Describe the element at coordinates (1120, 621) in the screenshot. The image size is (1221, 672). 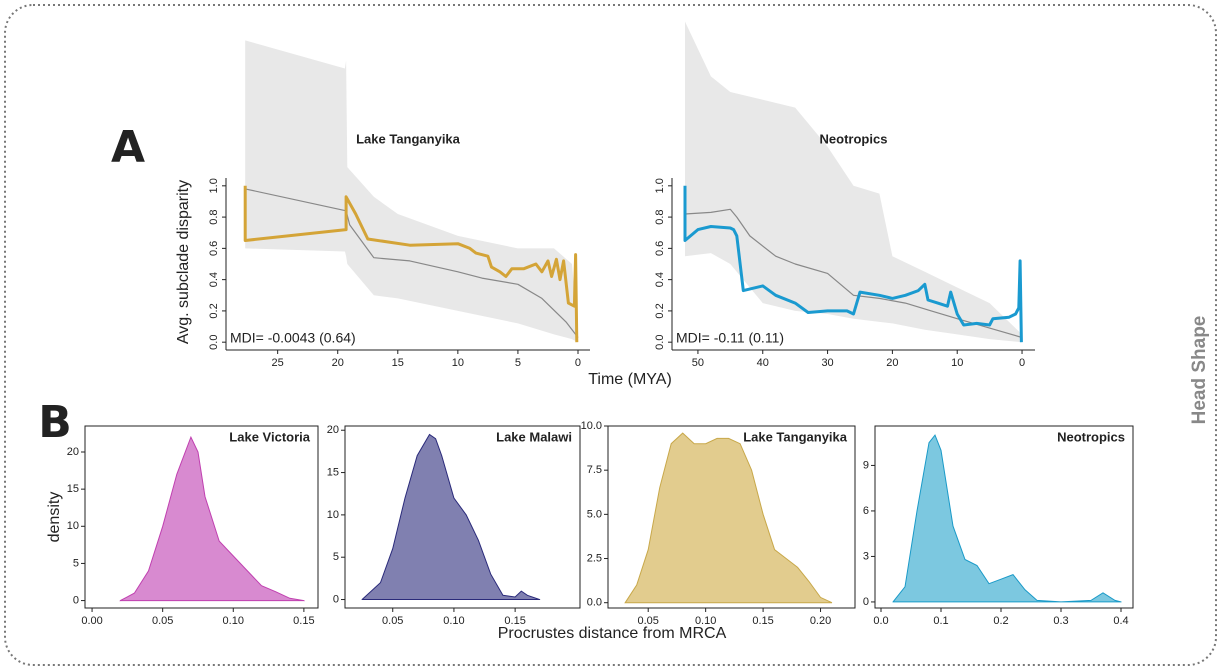
I see `x-tick-label: 0.4` at that location.